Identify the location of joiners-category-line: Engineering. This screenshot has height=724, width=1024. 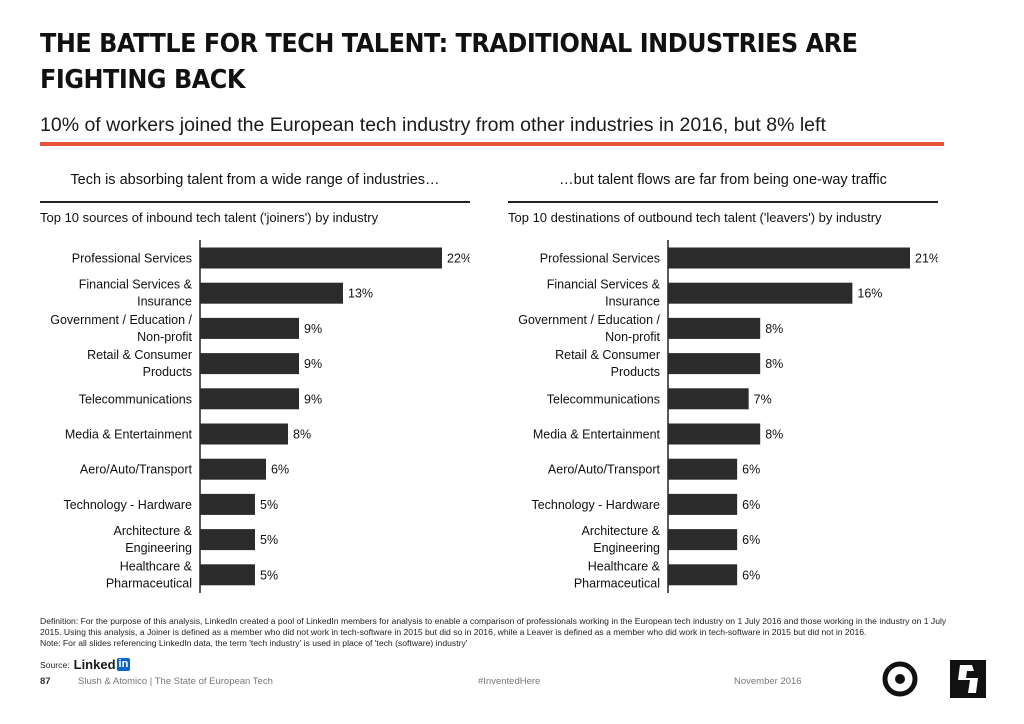
(158, 548).